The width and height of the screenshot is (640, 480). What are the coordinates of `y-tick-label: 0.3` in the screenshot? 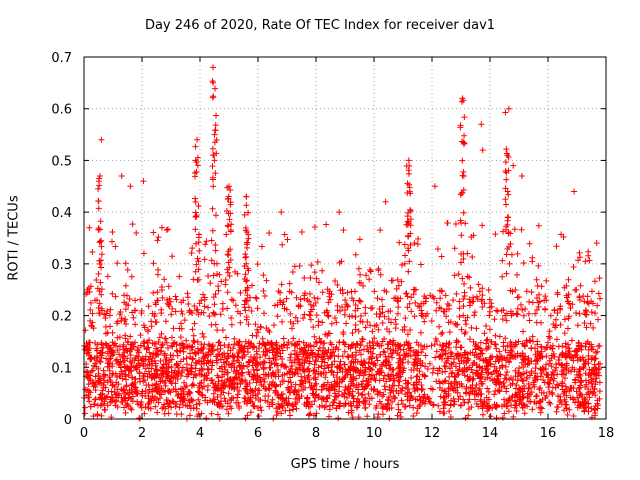 It's located at (61, 265).